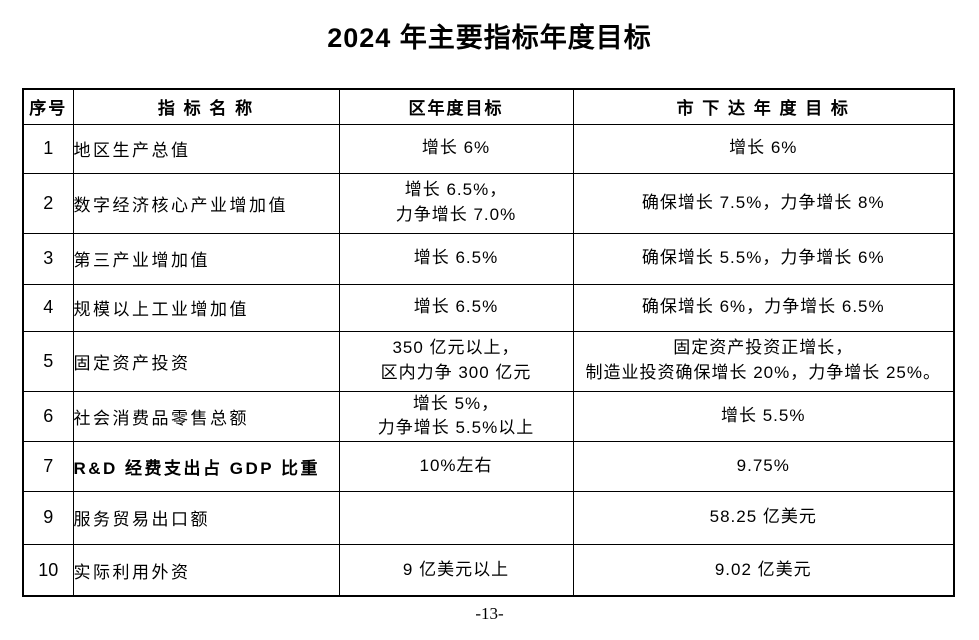 This screenshot has height=640, width=979. I want to click on table-row: 10 实际利用外资 9 亿美元以上 9.02 亿美元, so click(488, 570).